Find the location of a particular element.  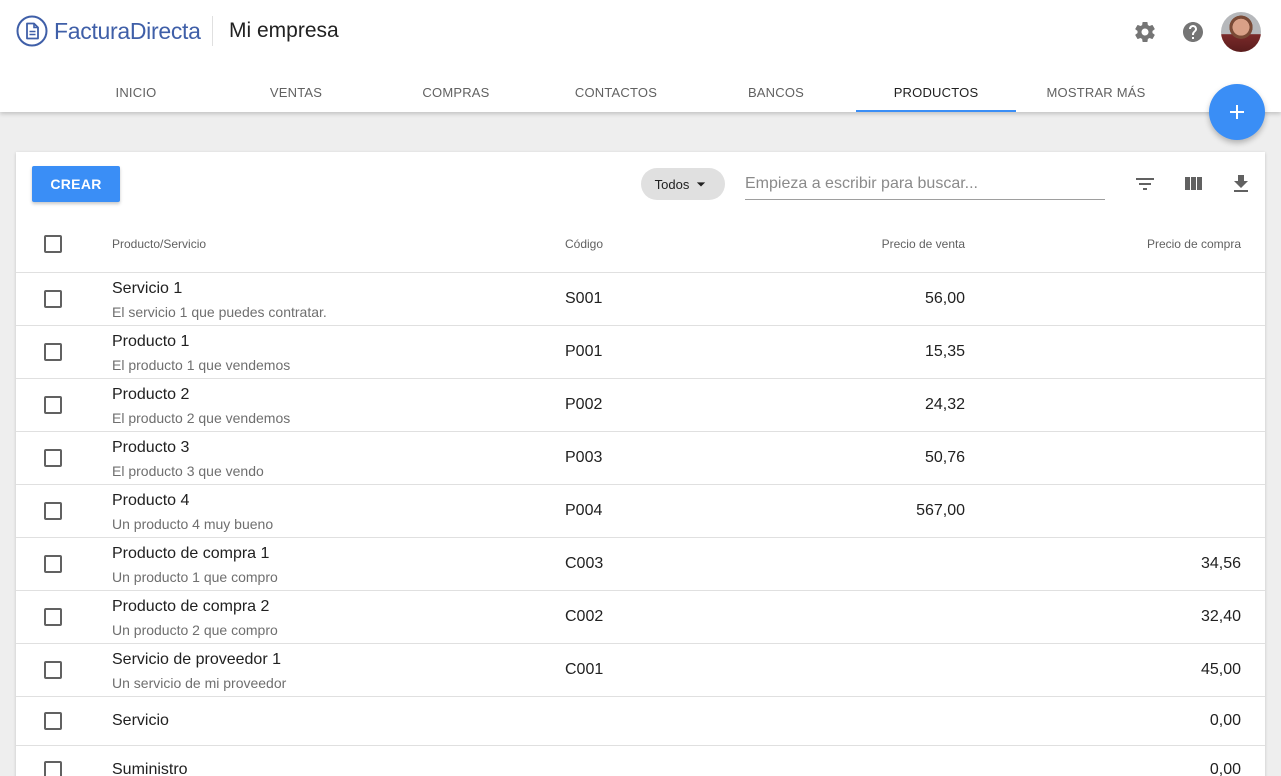

tab-productos: PRODUCTOS is located at coordinates (936, 92).